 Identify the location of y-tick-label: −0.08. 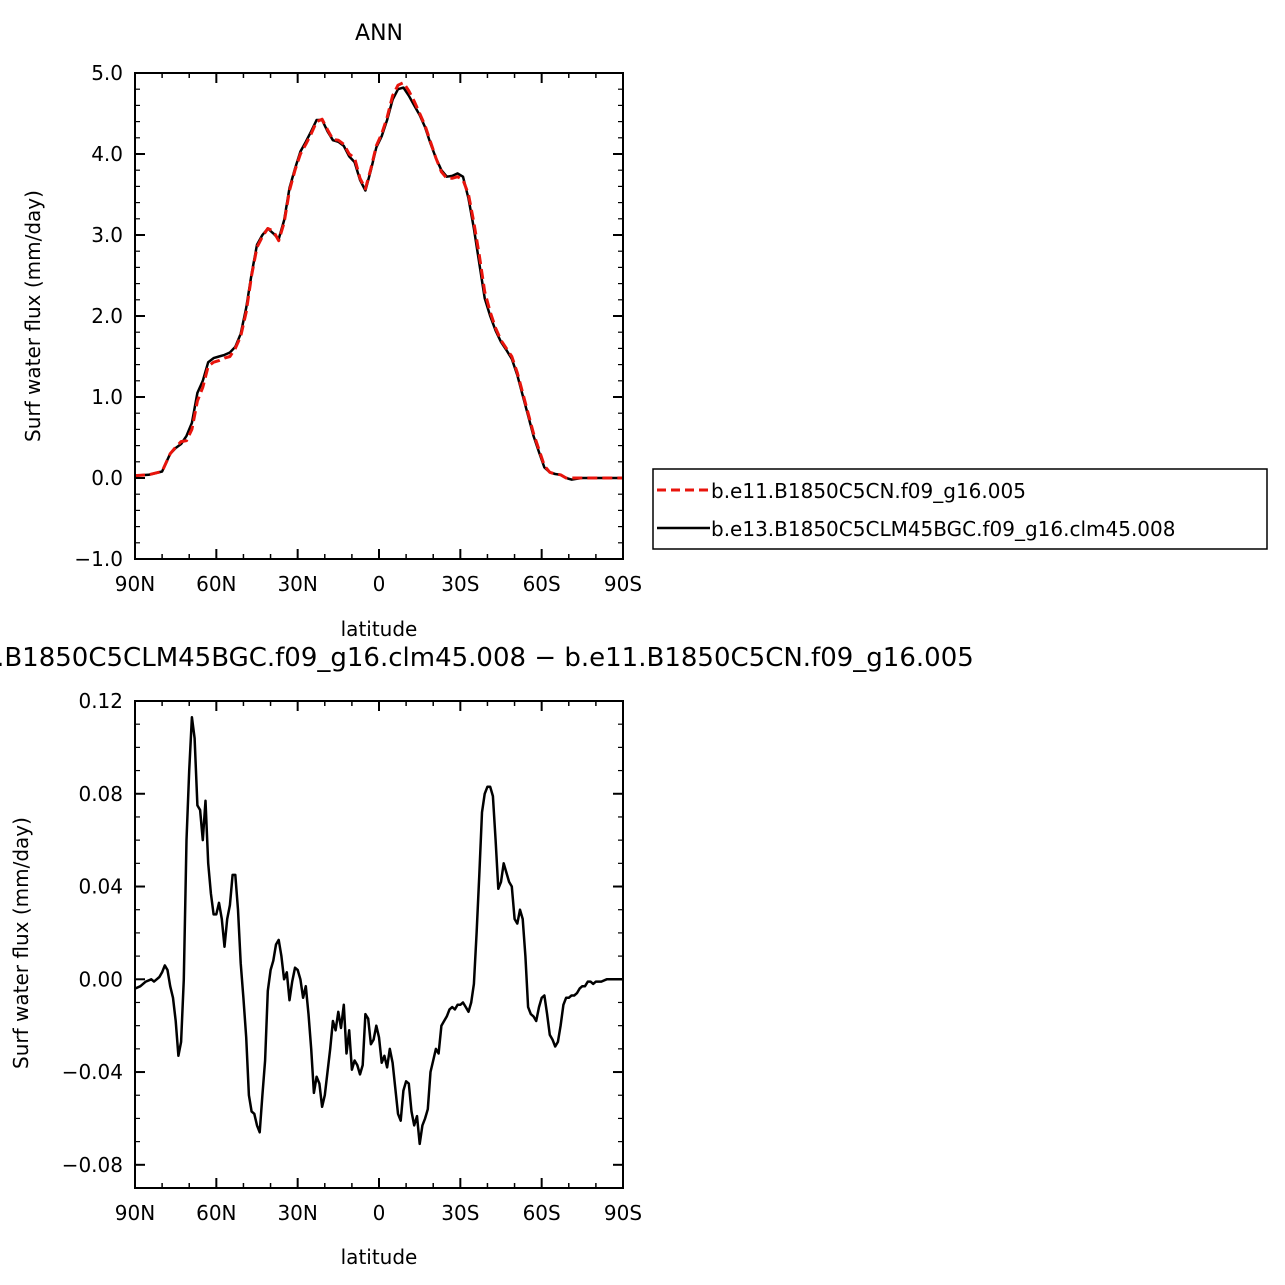
(92, 1165).